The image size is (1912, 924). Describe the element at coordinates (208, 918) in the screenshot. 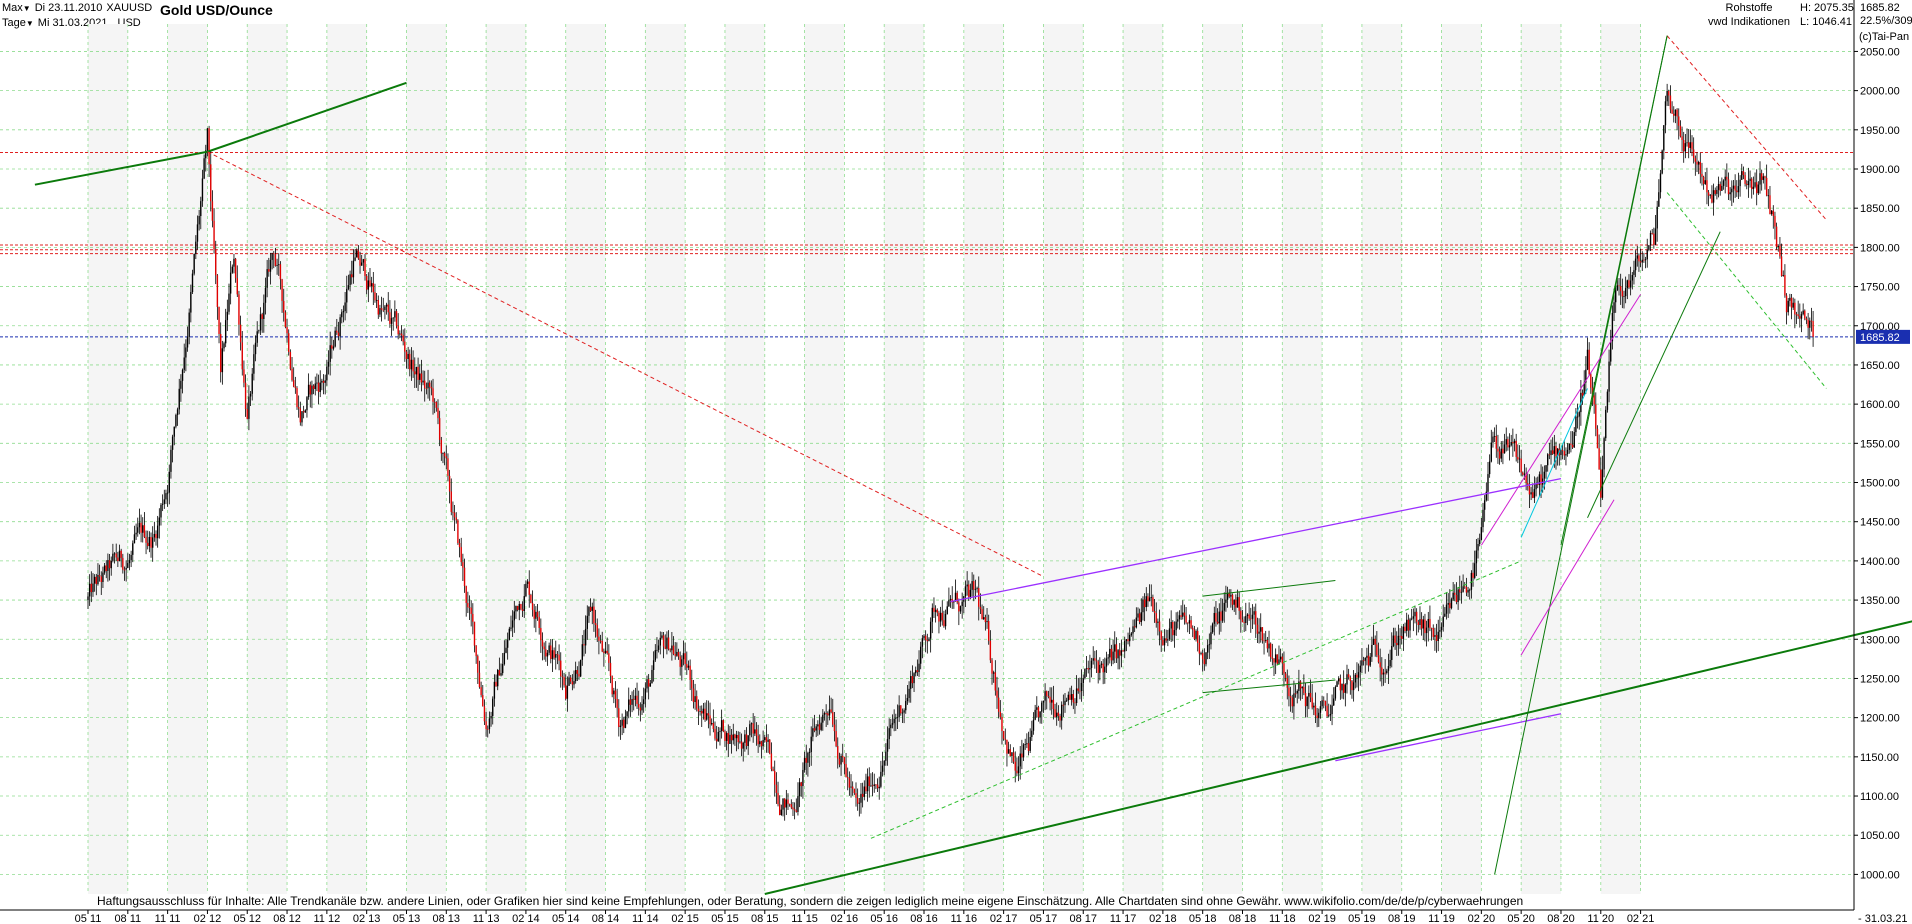

I see `x-tick-label: 02 12` at that location.